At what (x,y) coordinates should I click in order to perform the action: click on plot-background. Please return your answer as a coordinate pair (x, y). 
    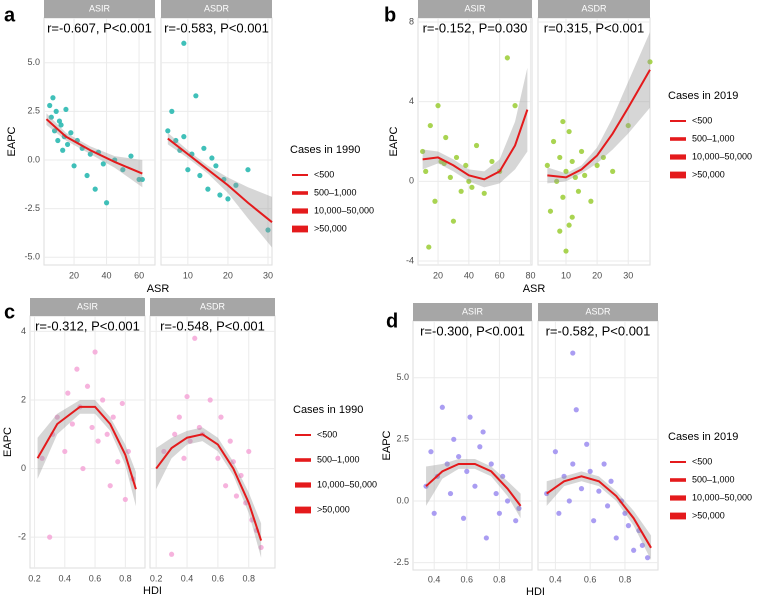
    Looking at the image, I should click on (216, 141).